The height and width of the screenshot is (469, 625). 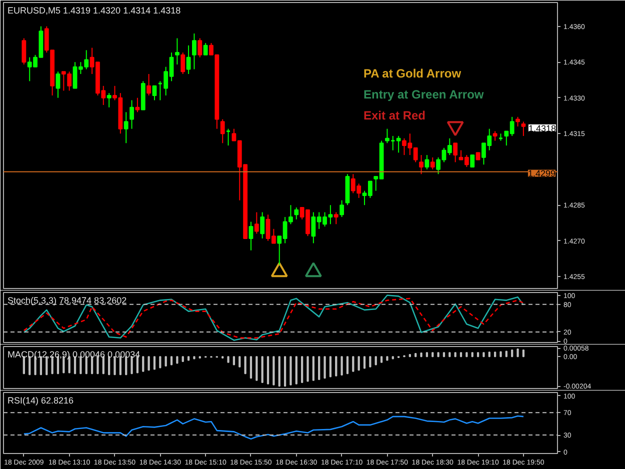 What do you see at coordinates (413, 73) in the screenshot?
I see `annotation: PA at Gold Arrow` at bounding box center [413, 73].